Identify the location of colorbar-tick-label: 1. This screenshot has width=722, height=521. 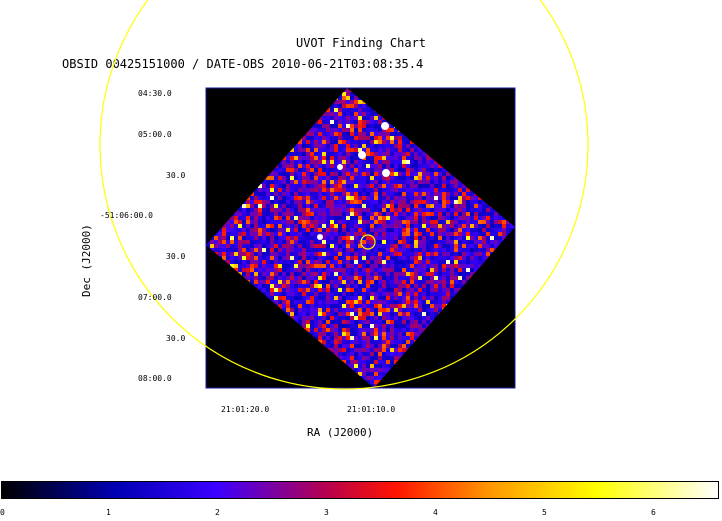
(108, 512).